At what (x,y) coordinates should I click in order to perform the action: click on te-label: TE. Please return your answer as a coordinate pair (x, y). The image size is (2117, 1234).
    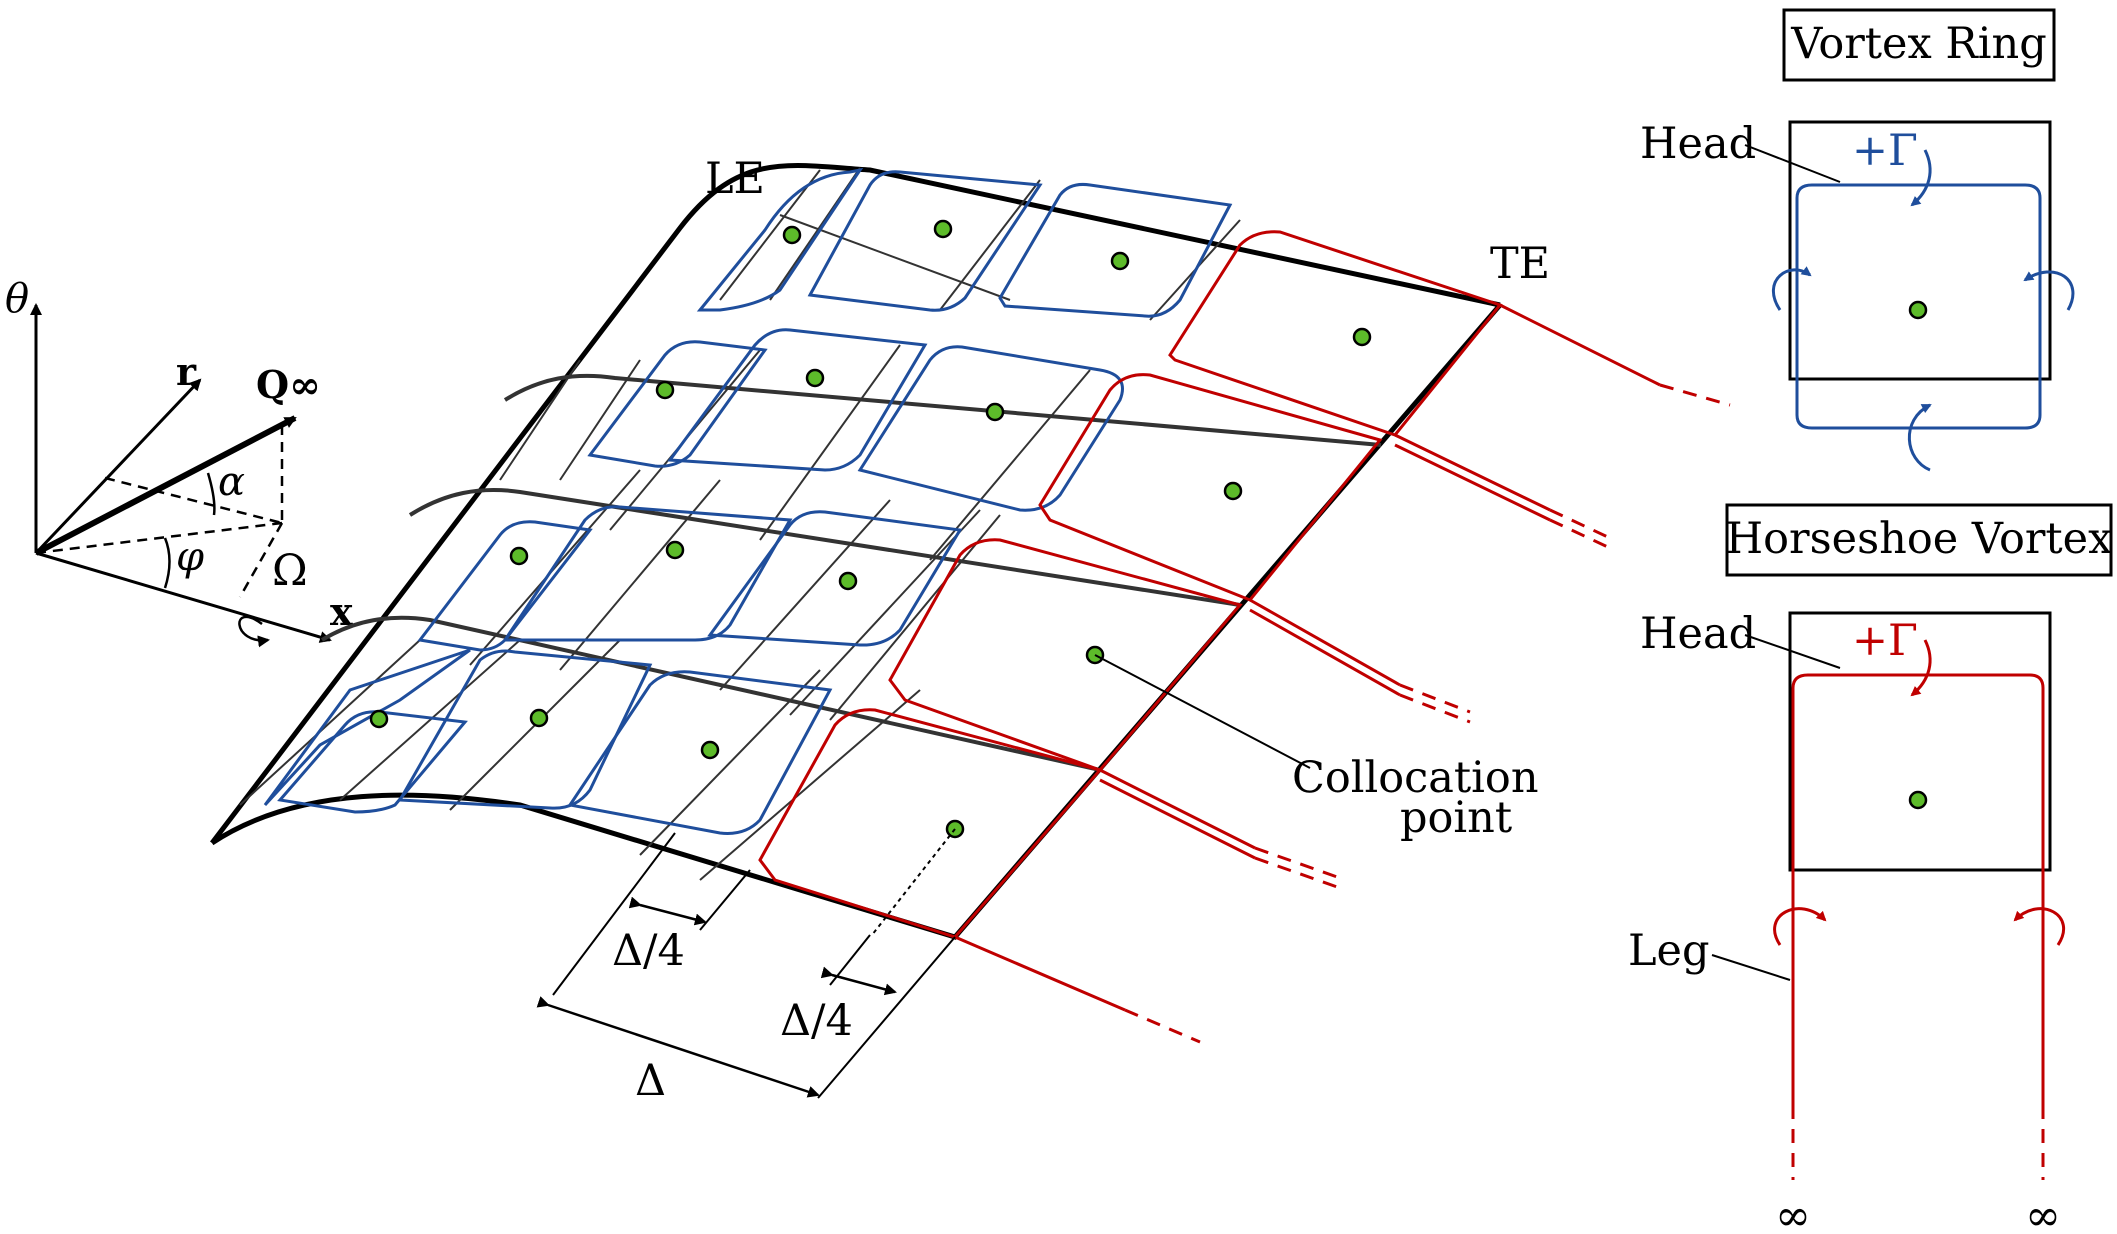
    Looking at the image, I should click on (1520, 264).